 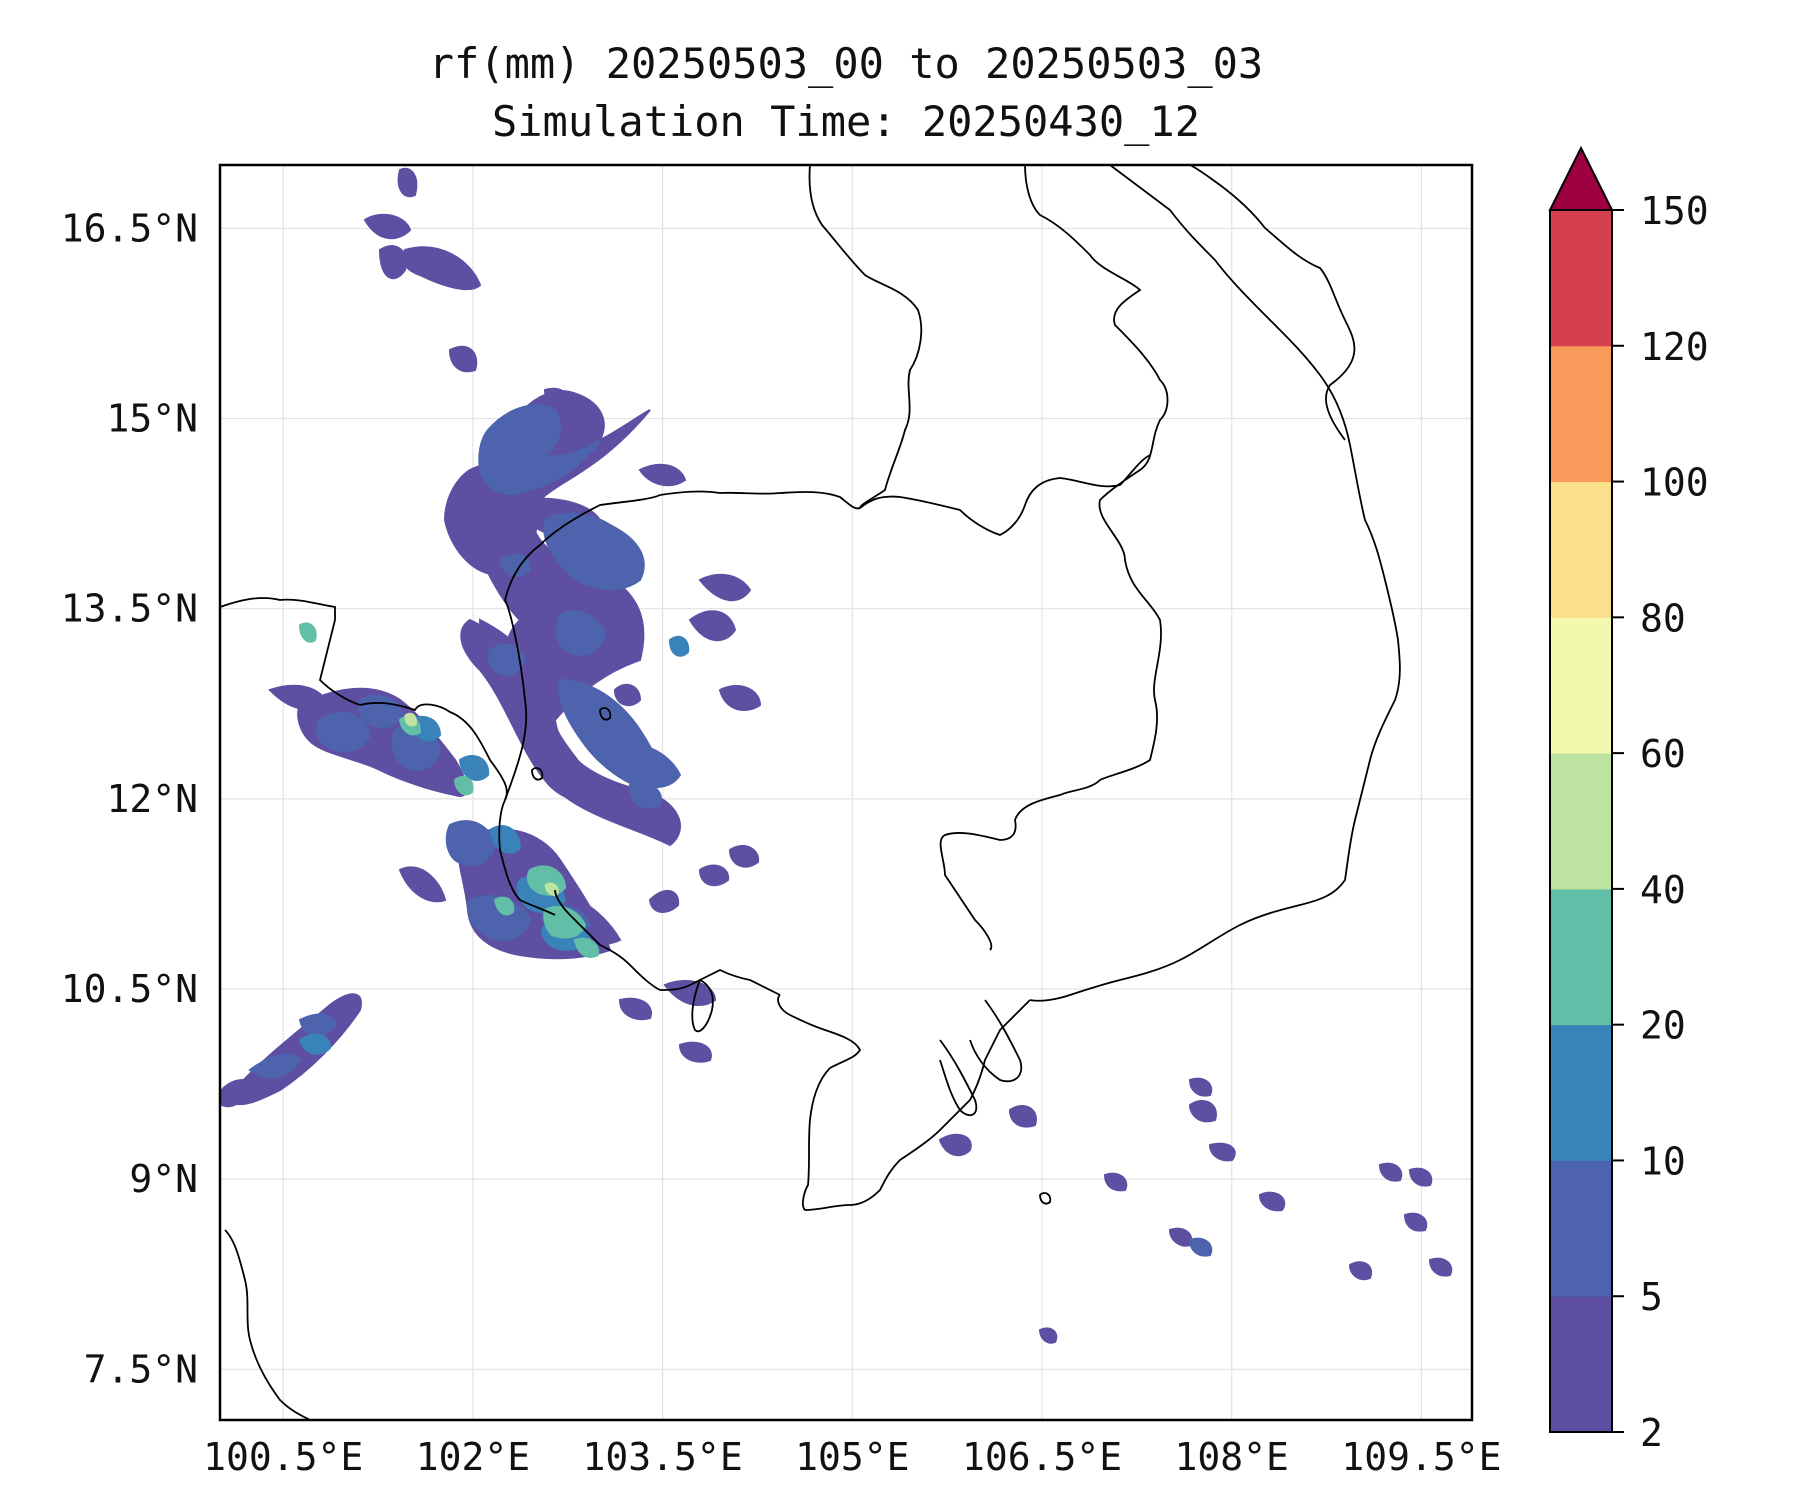 What do you see at coordinates (852, 1457) in the screenshot?
I see `longitude-tick-label: 105°E` at bounding box center [852, 1457].